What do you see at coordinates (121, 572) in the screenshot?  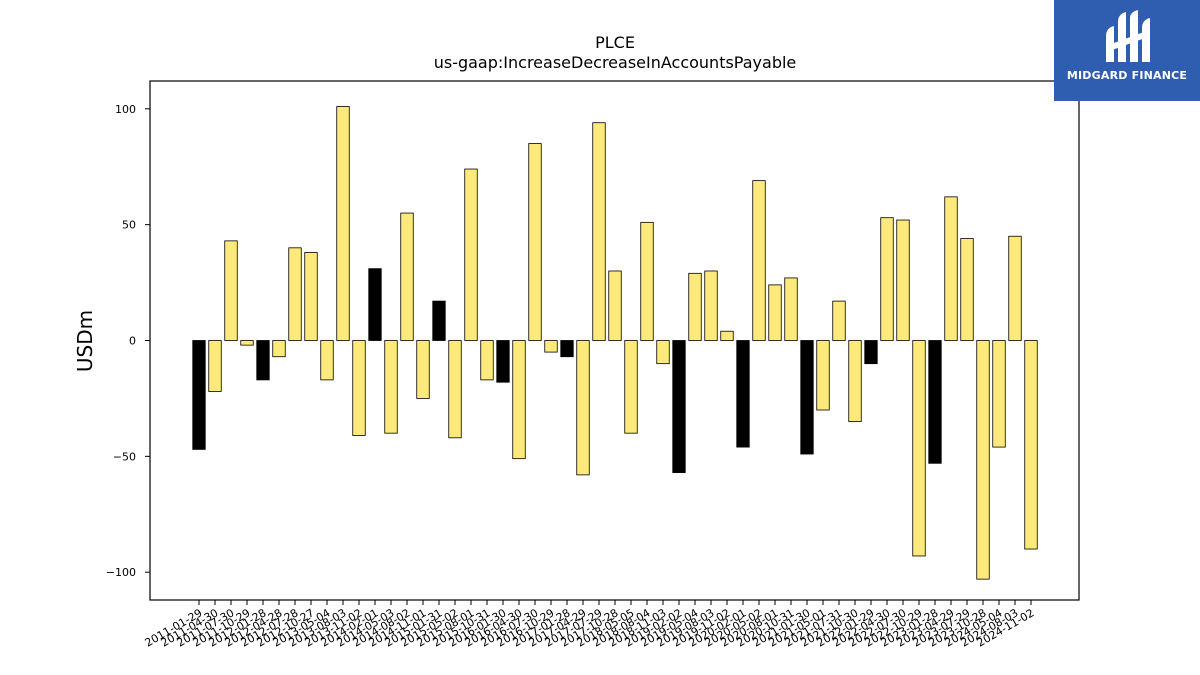 I see `y-tick-label: −100` at bounding box center [121, 572].